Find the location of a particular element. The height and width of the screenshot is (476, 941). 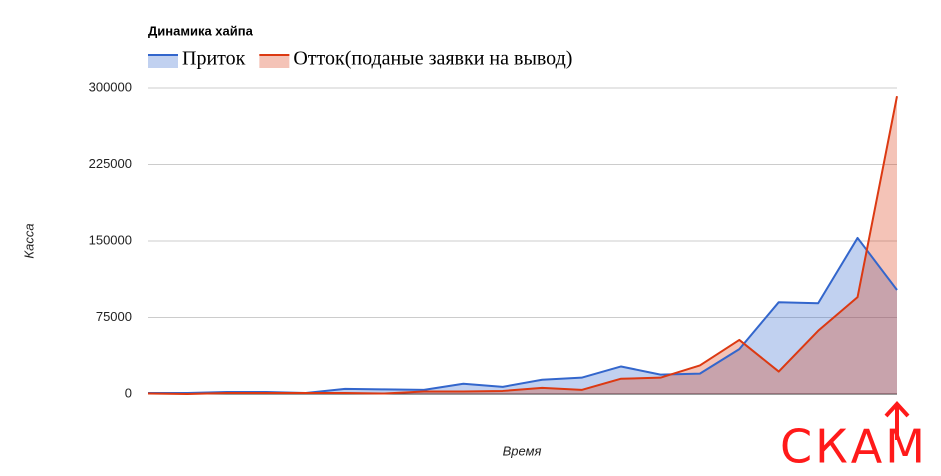

y-tick-label: 150000 is located at coordinates (110, 239).